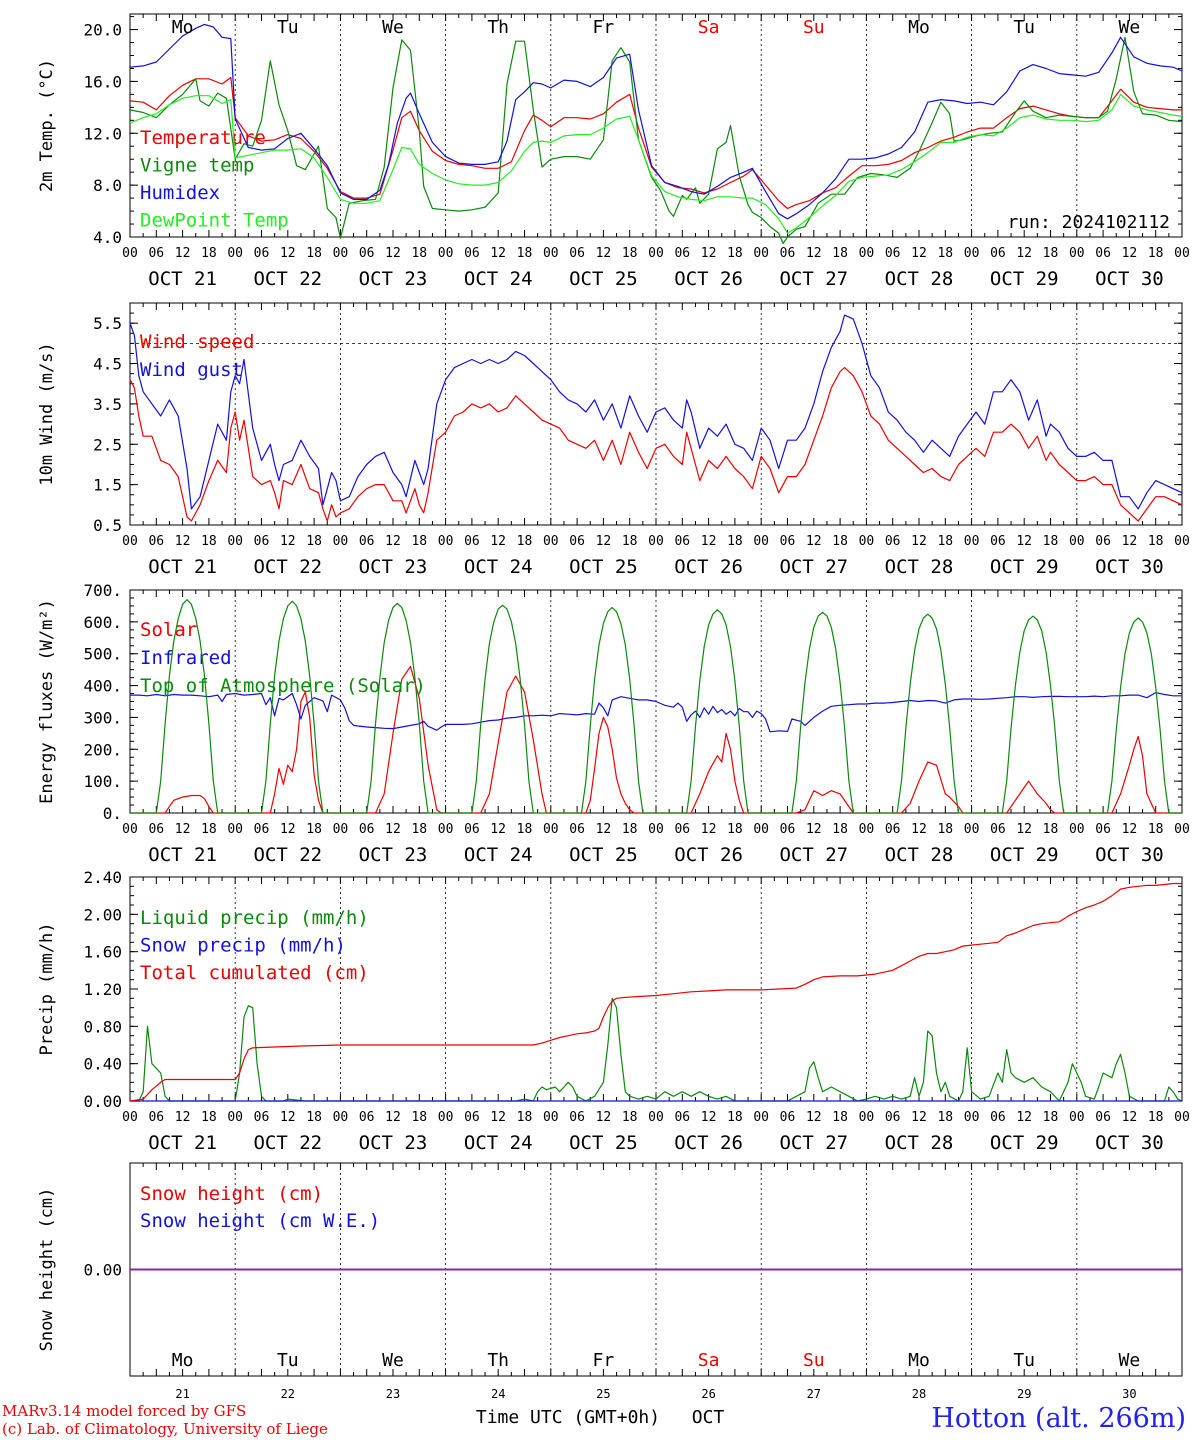 This screenshot has height=1440, width=1194. What do you see at coordinates (102, 989) in the screenshot?
I see `y-tick-label: 1.20` at bounding box center [102, 989].